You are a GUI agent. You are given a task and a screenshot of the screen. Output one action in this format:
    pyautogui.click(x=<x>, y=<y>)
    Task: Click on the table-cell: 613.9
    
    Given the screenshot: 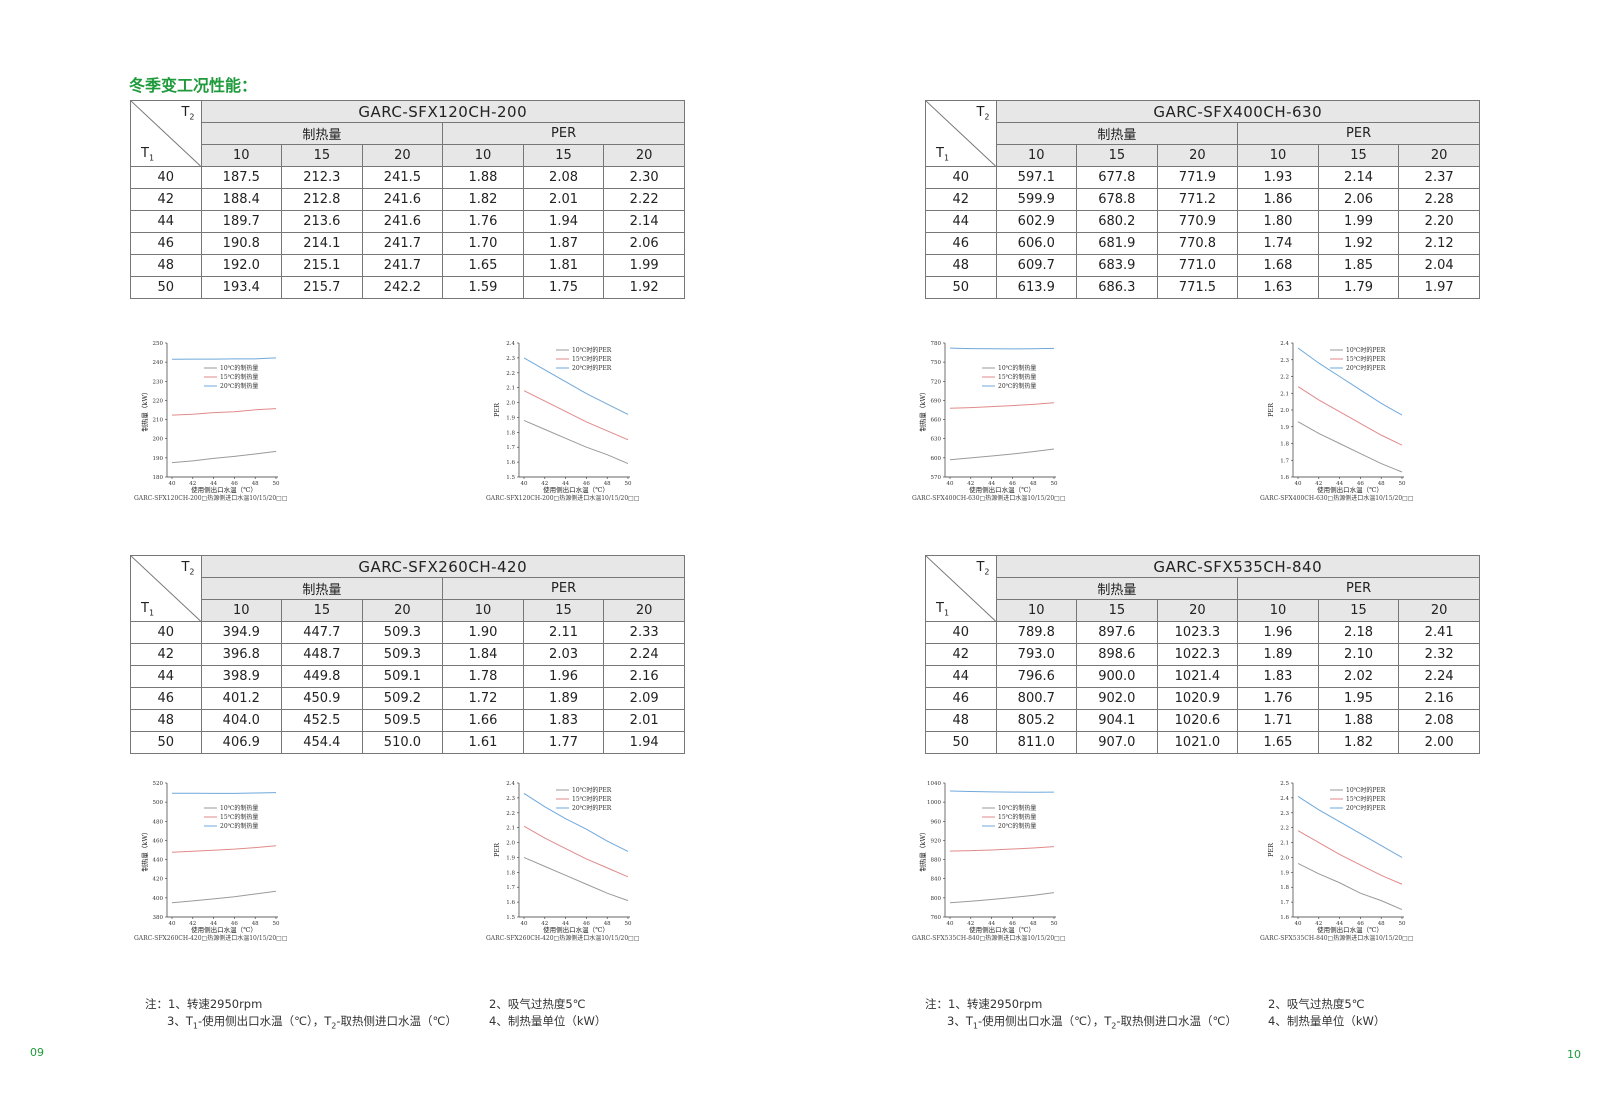 What is the action you would take?
    pyautogui.click(x=1036, y=287)
    